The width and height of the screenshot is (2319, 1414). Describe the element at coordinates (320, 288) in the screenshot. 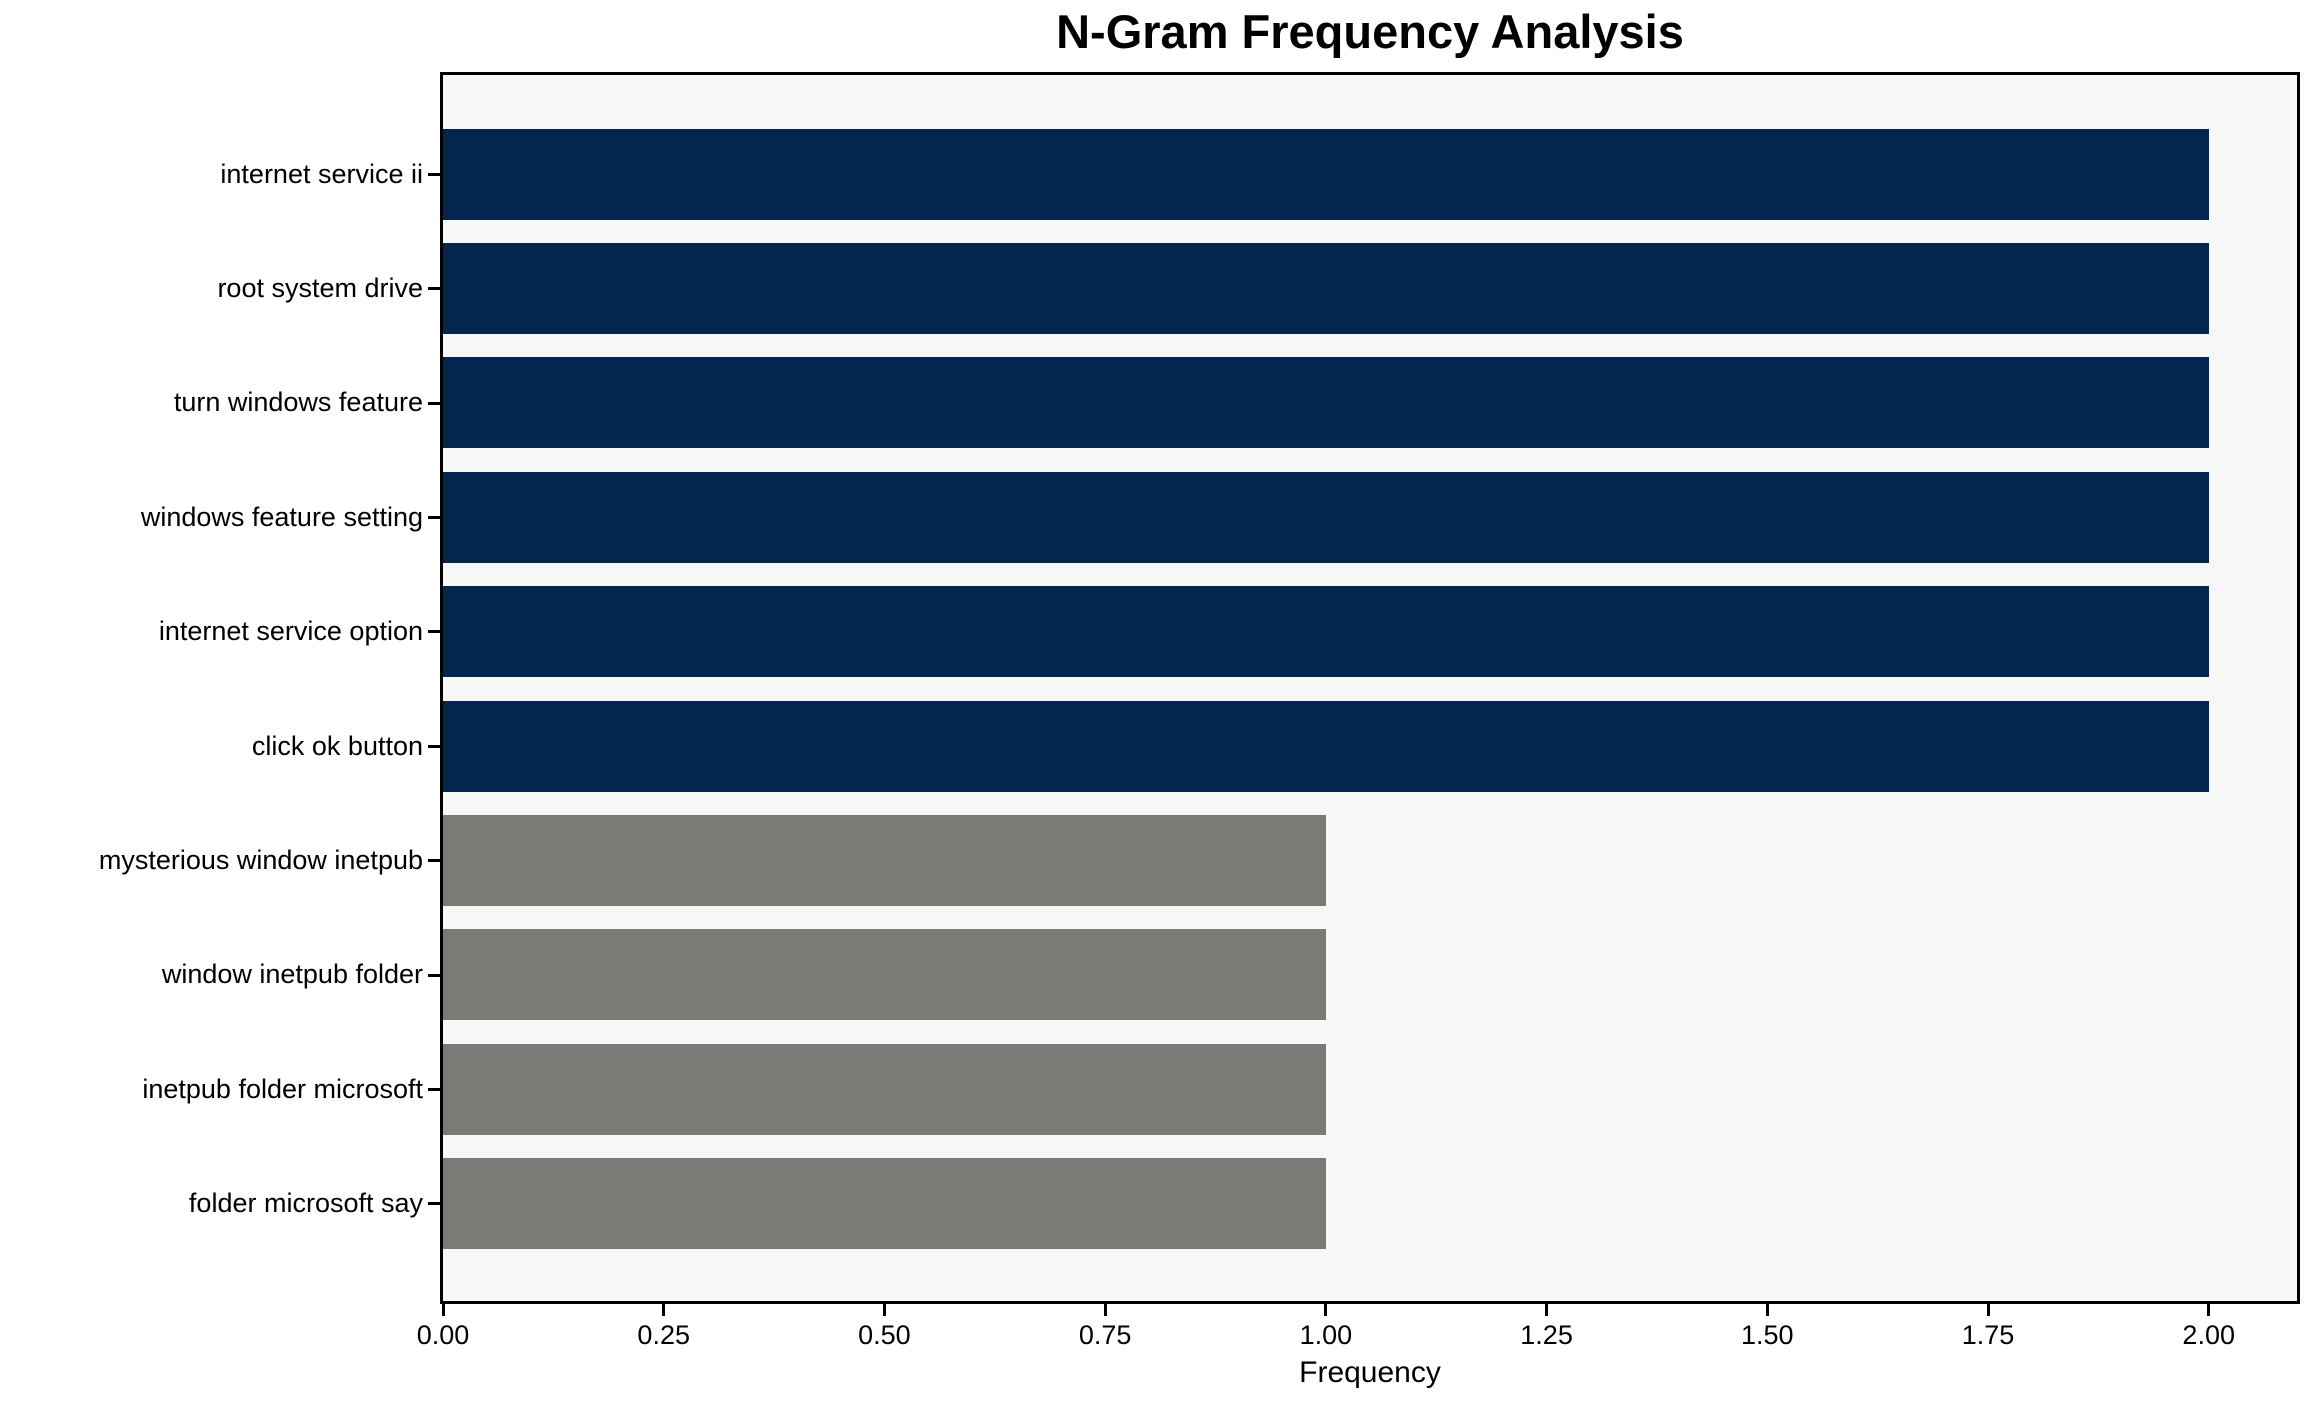

I see `y-axis-label: root system drive` at that location.